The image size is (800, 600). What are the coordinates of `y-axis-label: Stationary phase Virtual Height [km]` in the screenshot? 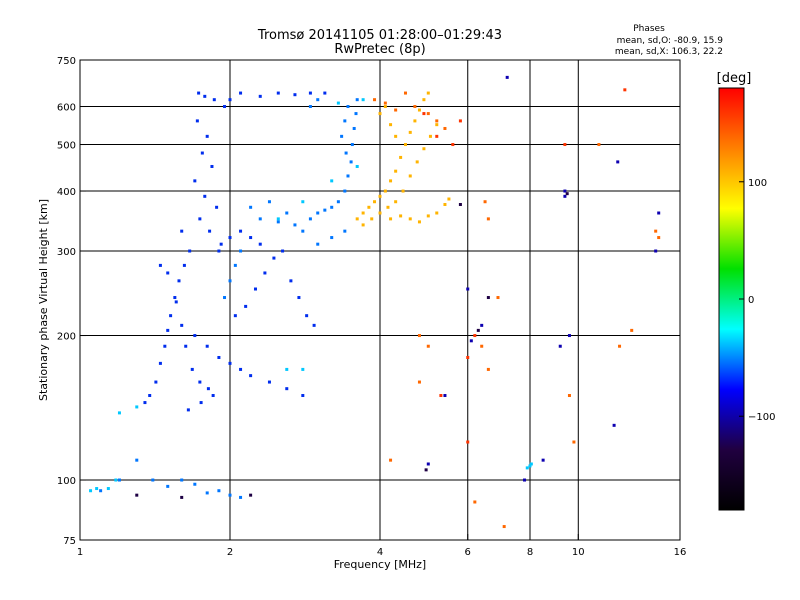 It's located at (43, 300).